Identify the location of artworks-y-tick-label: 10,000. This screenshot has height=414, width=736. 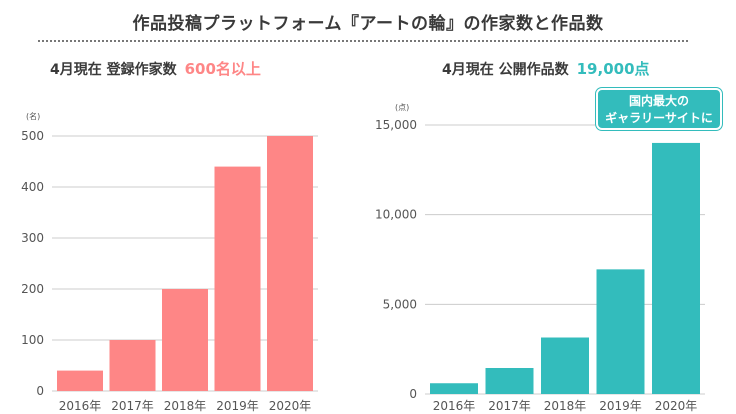
(396, 215).